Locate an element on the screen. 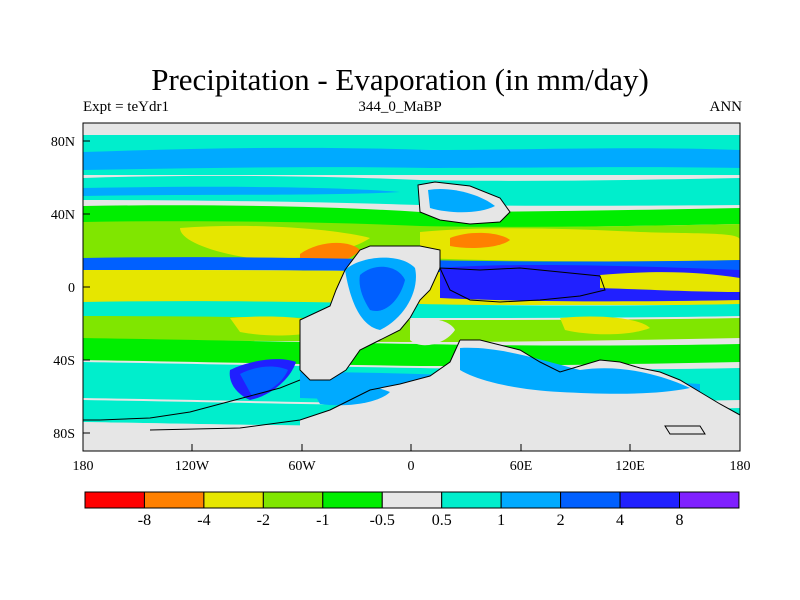  lat-label-80s: 80S is located at coordinates (64, 434).